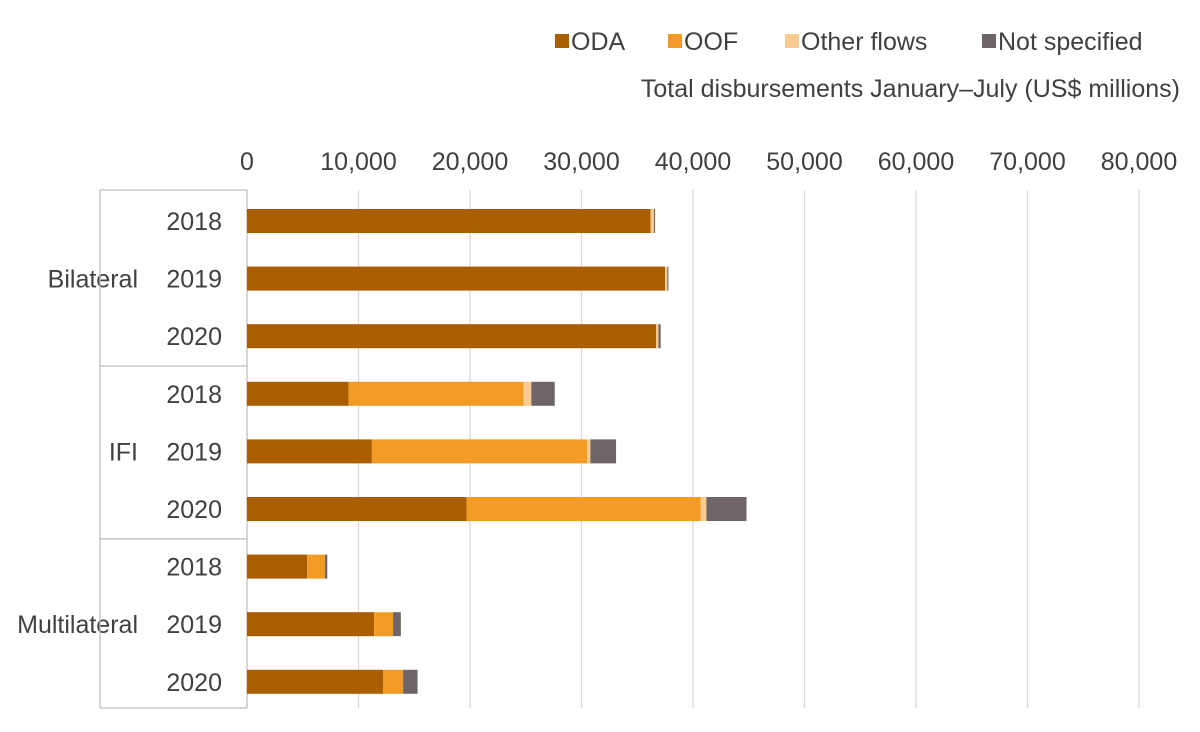 The height and width of the screenshot is (732, 1200). I want to click on group-label: Bilateral, so click(93, 280).